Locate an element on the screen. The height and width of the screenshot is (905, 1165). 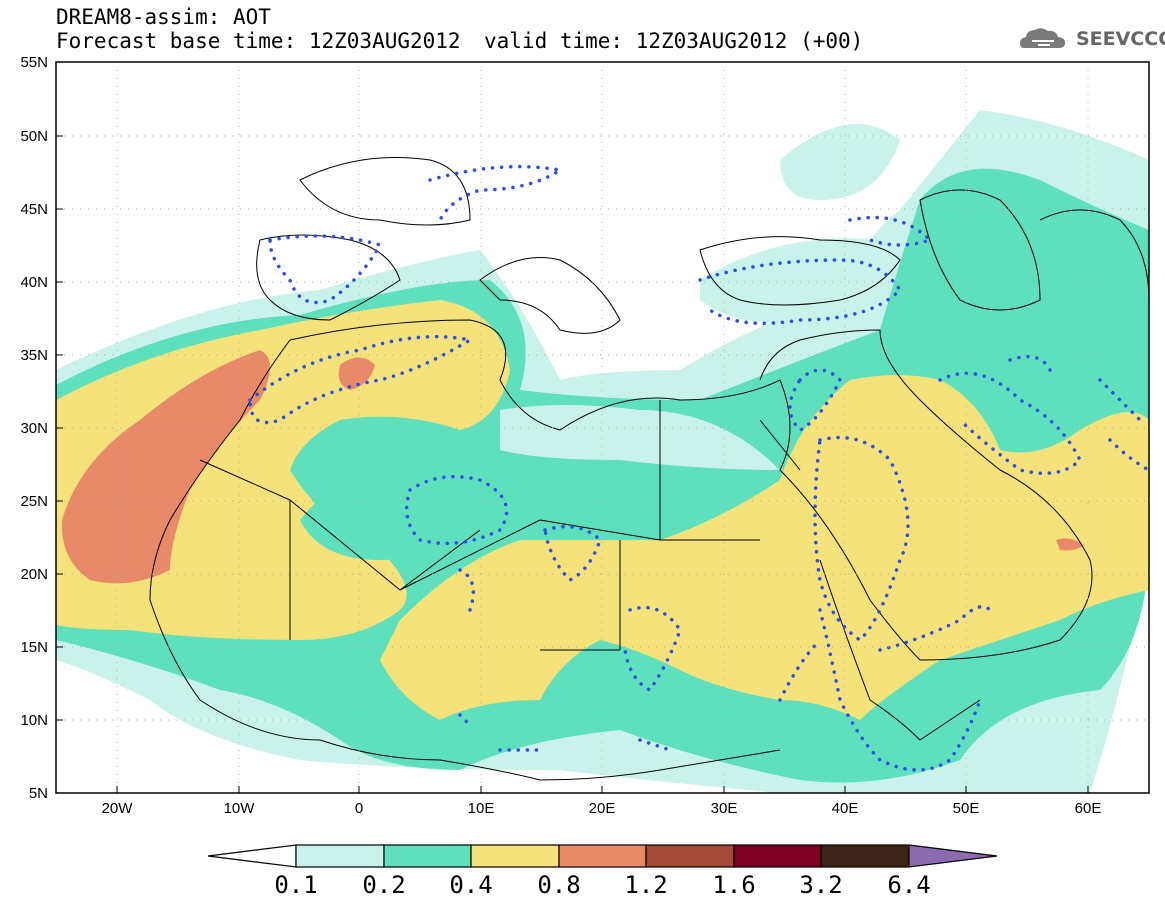
aot-band-0.2-med2 is located at coordinates (640, 437).